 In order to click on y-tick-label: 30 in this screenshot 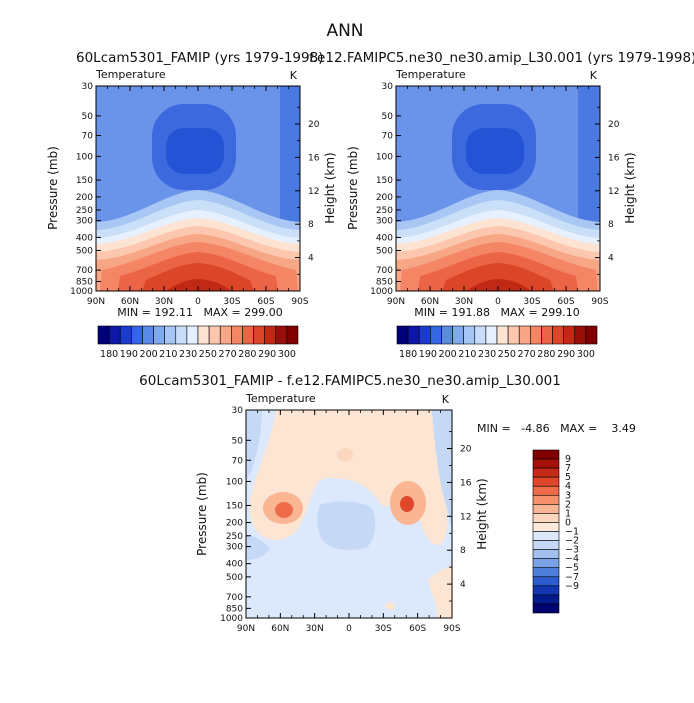, I will do `click(238, 411)`.